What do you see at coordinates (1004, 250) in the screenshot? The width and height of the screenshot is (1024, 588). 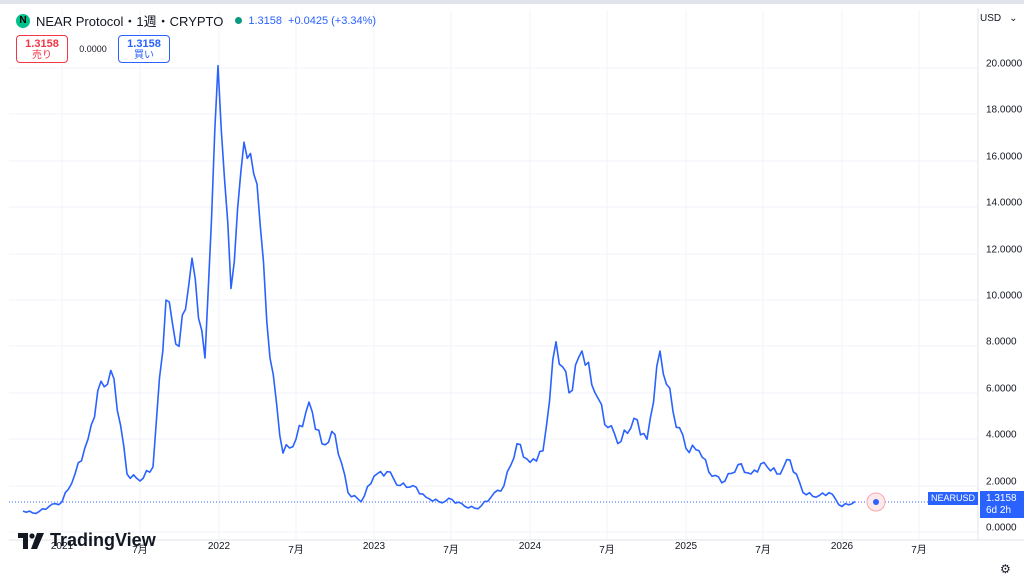 I see `y-tick-label: 12.0000` at bounding box center [1004, 250].